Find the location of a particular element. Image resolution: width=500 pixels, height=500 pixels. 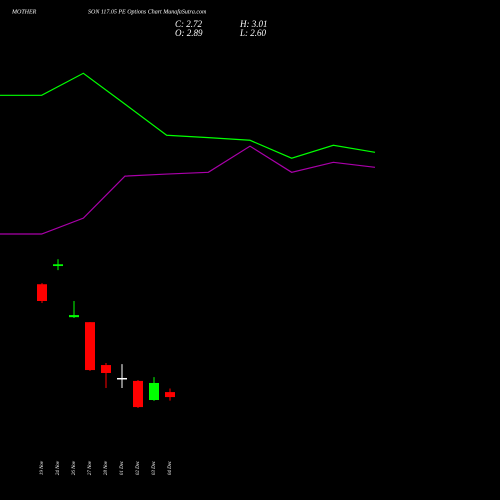

ohlc-label: H: 3.01 is located at coordinates (253, 24).